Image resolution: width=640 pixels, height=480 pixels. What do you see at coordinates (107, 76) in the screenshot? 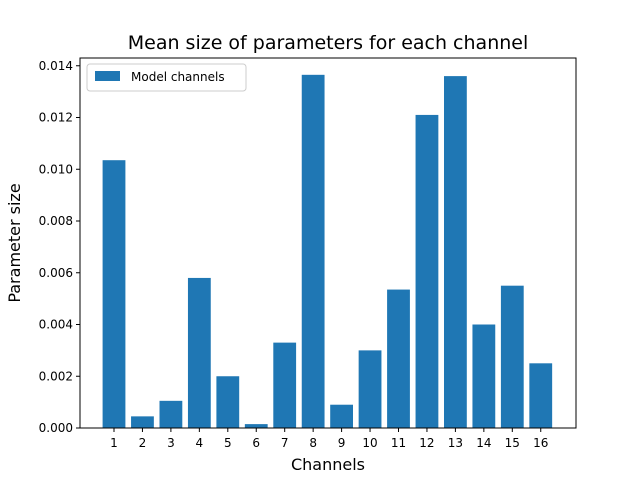
I see `legend-swatch` at bounding box center [107, 76].